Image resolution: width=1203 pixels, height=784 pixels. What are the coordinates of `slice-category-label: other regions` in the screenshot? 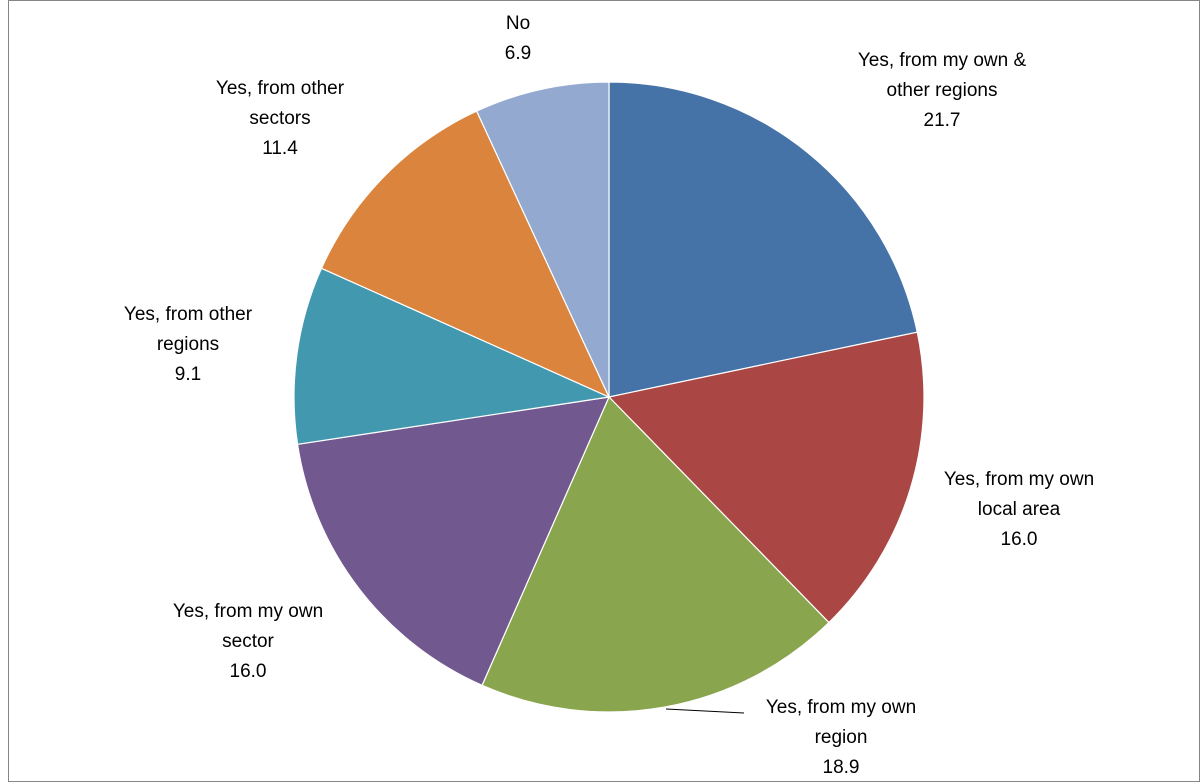 It's located at (942, 90).